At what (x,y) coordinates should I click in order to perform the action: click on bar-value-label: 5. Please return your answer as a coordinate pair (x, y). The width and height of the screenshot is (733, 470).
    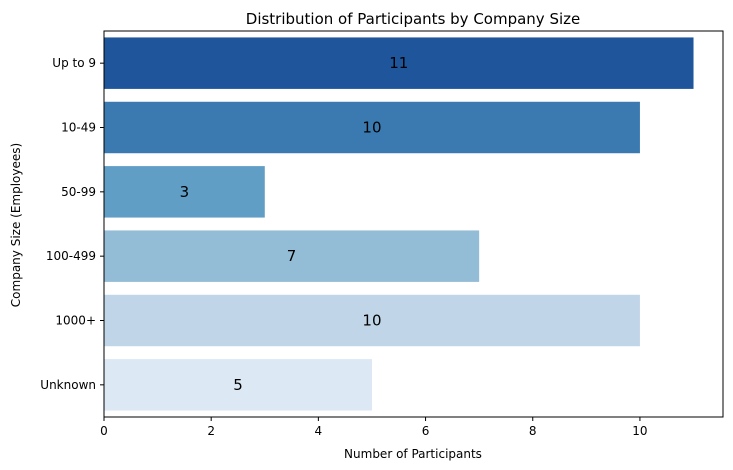
    Looking at the image, I should click on (238, 385).